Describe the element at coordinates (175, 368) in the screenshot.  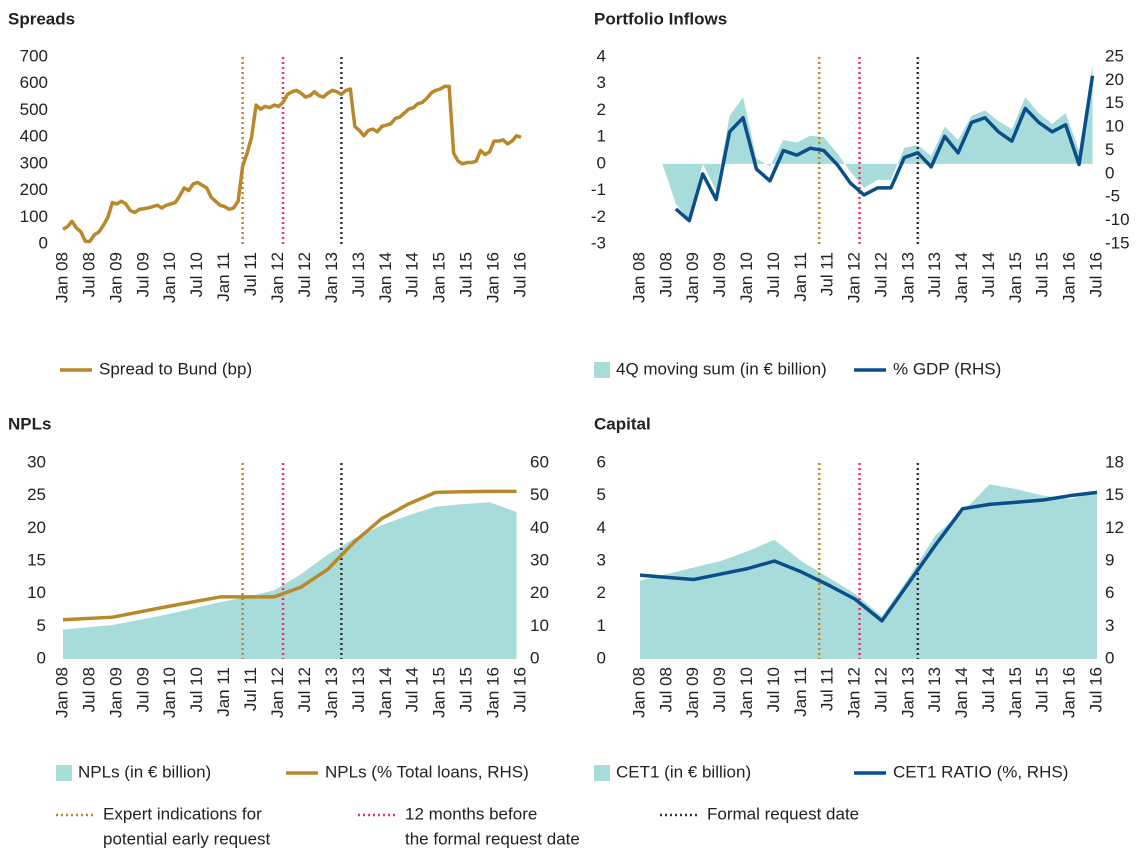
I see `legend-label: Spread to Bund (bp)` at that location.